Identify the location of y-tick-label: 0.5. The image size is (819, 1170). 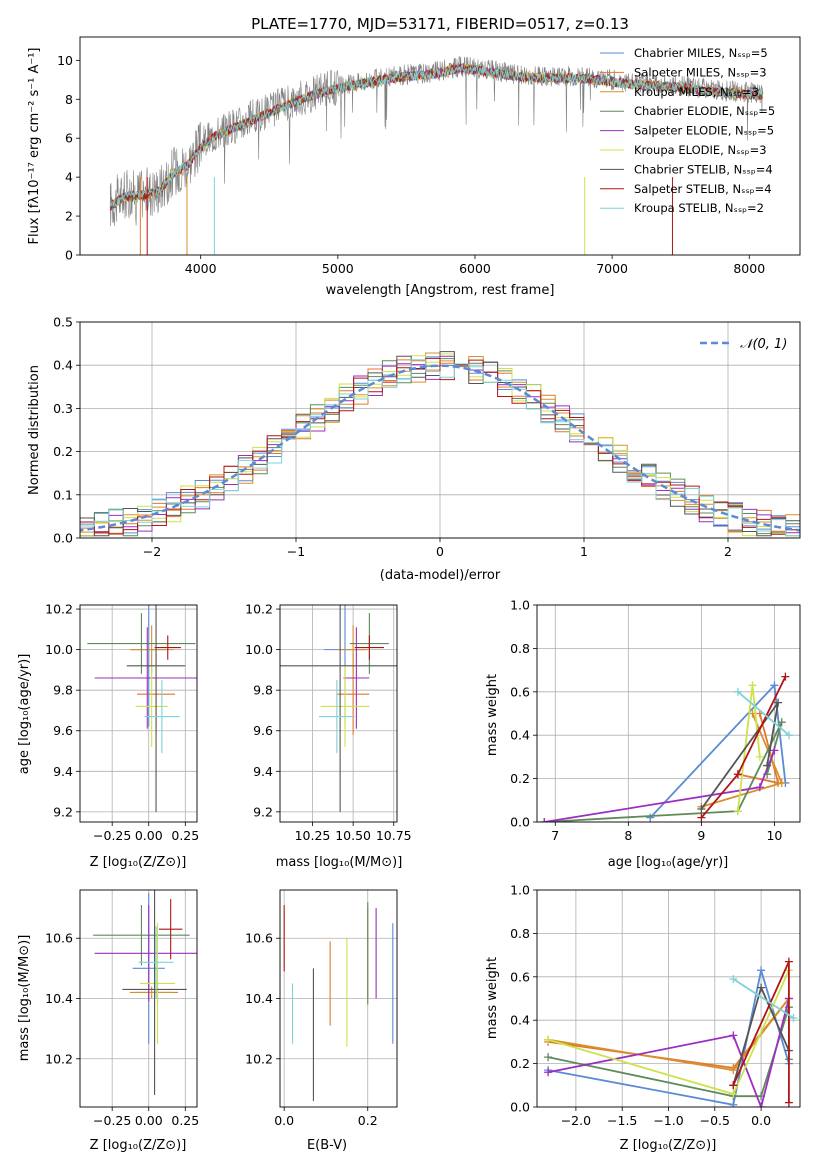
(63, 322).